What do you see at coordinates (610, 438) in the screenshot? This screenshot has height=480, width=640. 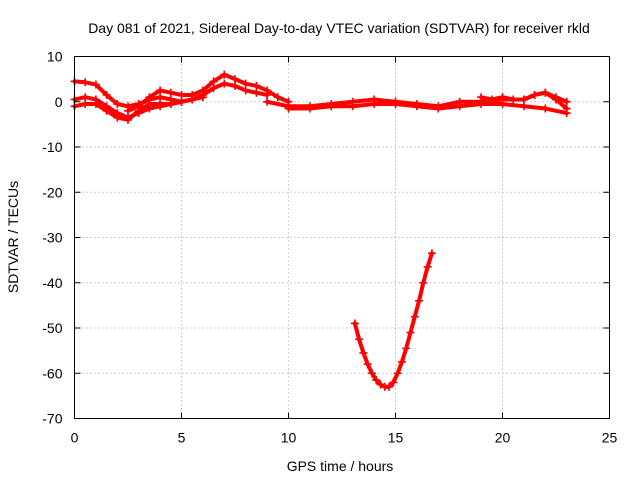 I see `x-tick-label: 25` at bounding box center [610, 438].